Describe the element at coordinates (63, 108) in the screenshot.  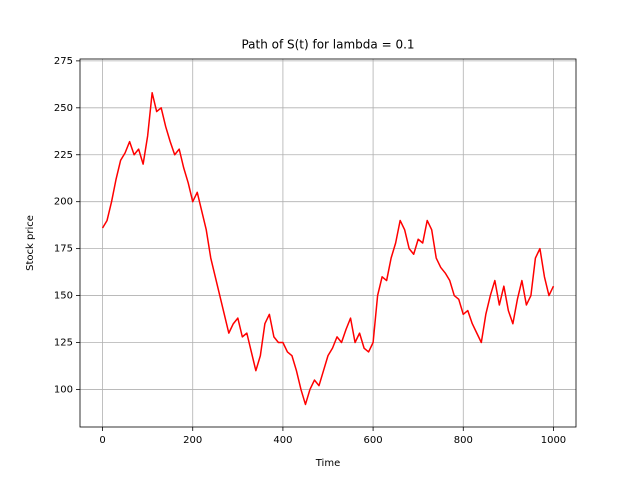
I see `y-tick-label: 250` at that location.